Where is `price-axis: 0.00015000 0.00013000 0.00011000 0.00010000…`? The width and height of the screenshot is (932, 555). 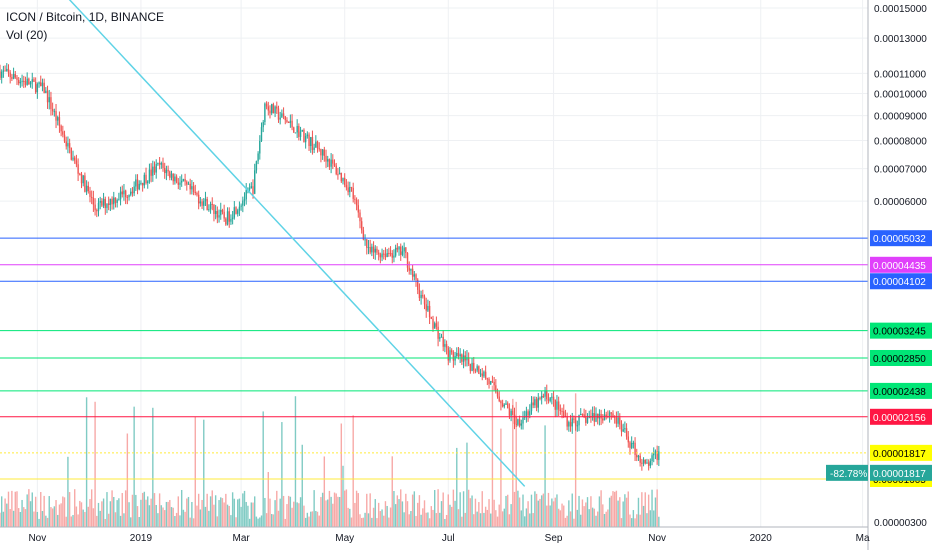
price-axis: 0.00015000 0.00013000 0.00011000 0.00010000… is located at coordinates (900, 266).